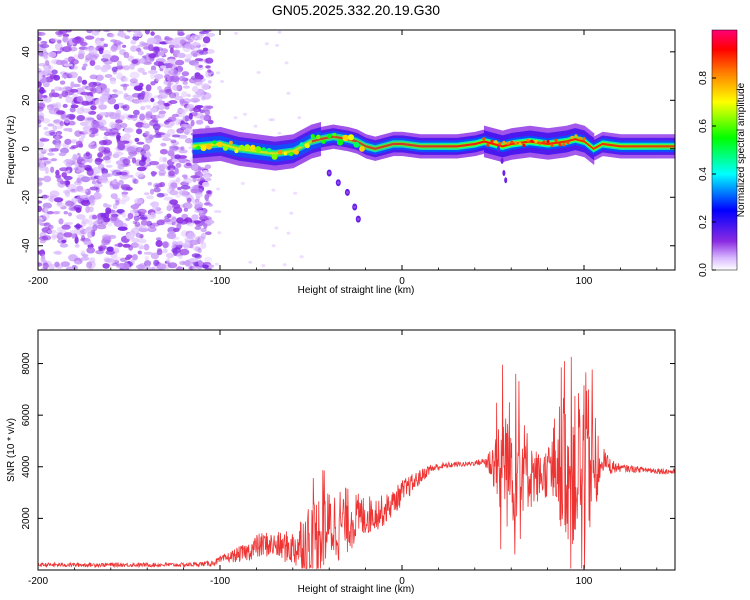 The image size is (750, 600). I want to click on x-tick-label: -100, so click(220, 581).